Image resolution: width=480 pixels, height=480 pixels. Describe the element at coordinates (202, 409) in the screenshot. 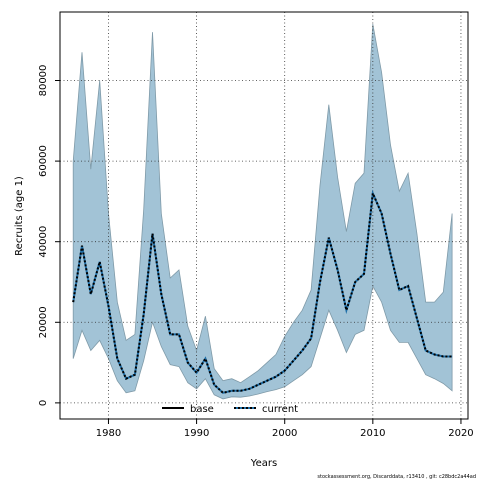

I see `legend-label-base: base` at that location.